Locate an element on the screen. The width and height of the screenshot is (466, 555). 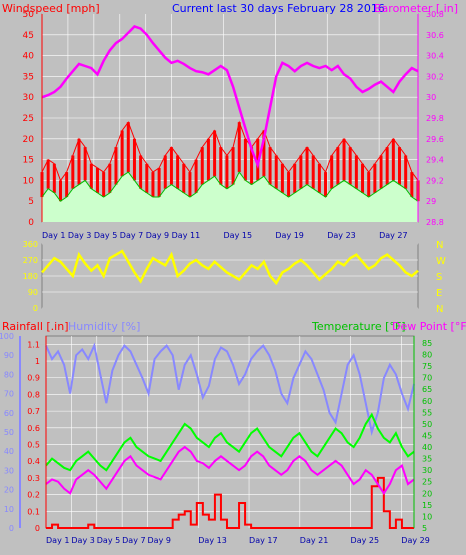
temperature-line is located at coordinates (230, 442).